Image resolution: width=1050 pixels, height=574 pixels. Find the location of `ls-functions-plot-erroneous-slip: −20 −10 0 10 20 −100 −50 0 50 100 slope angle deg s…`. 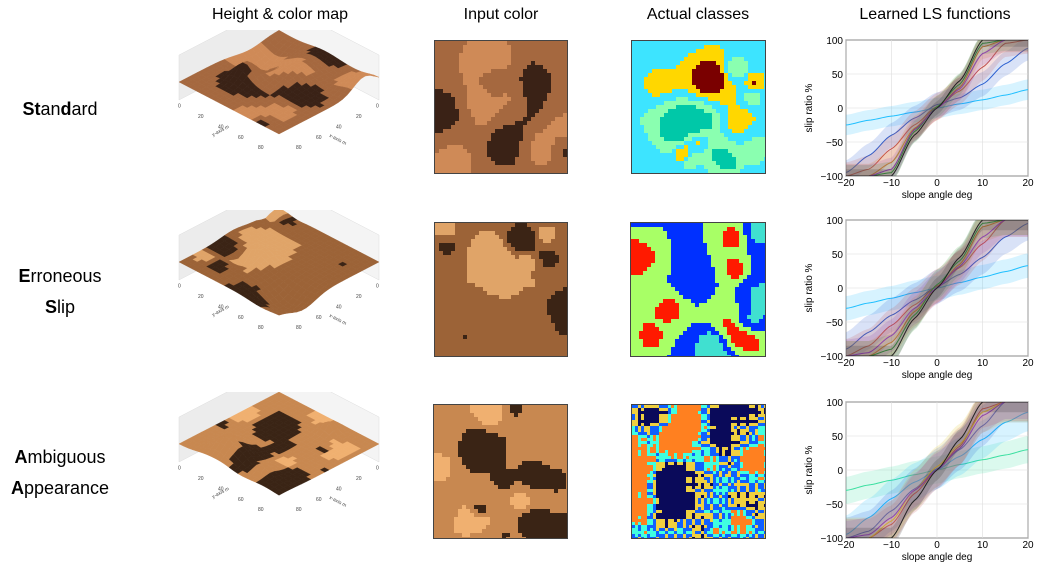

ls-functions-plot-erroneous-slip: −20 −10 0 10 20 −100 −50 0 50 100 slope angle deg s… is located at coordinates (920, 300).